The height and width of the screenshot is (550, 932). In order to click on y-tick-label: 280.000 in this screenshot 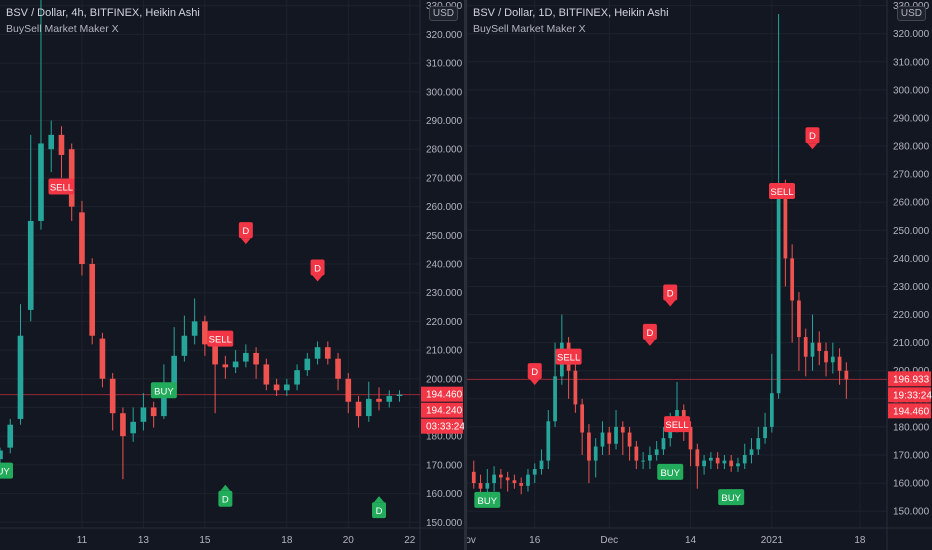, I will do `click(911, 147)`.